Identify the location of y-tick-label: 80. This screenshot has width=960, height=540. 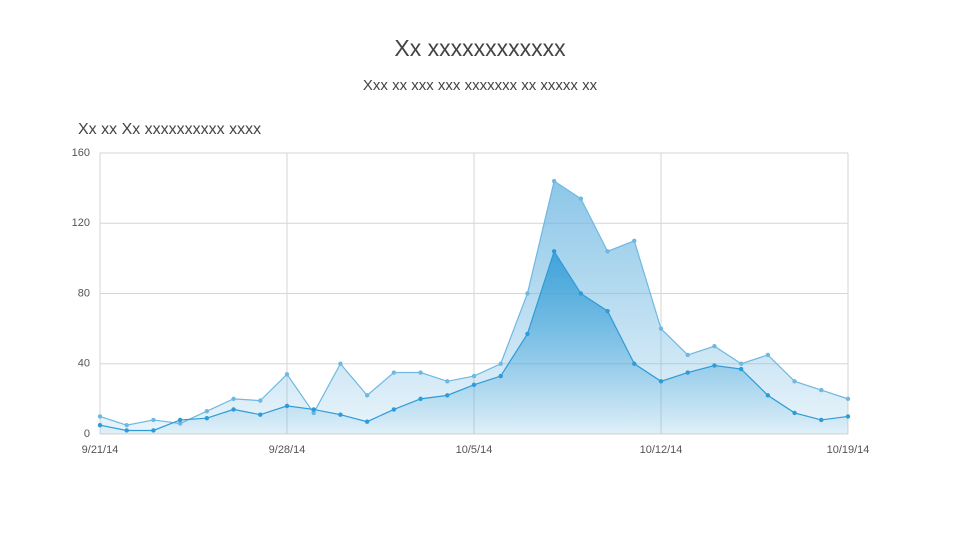
(84, 293).